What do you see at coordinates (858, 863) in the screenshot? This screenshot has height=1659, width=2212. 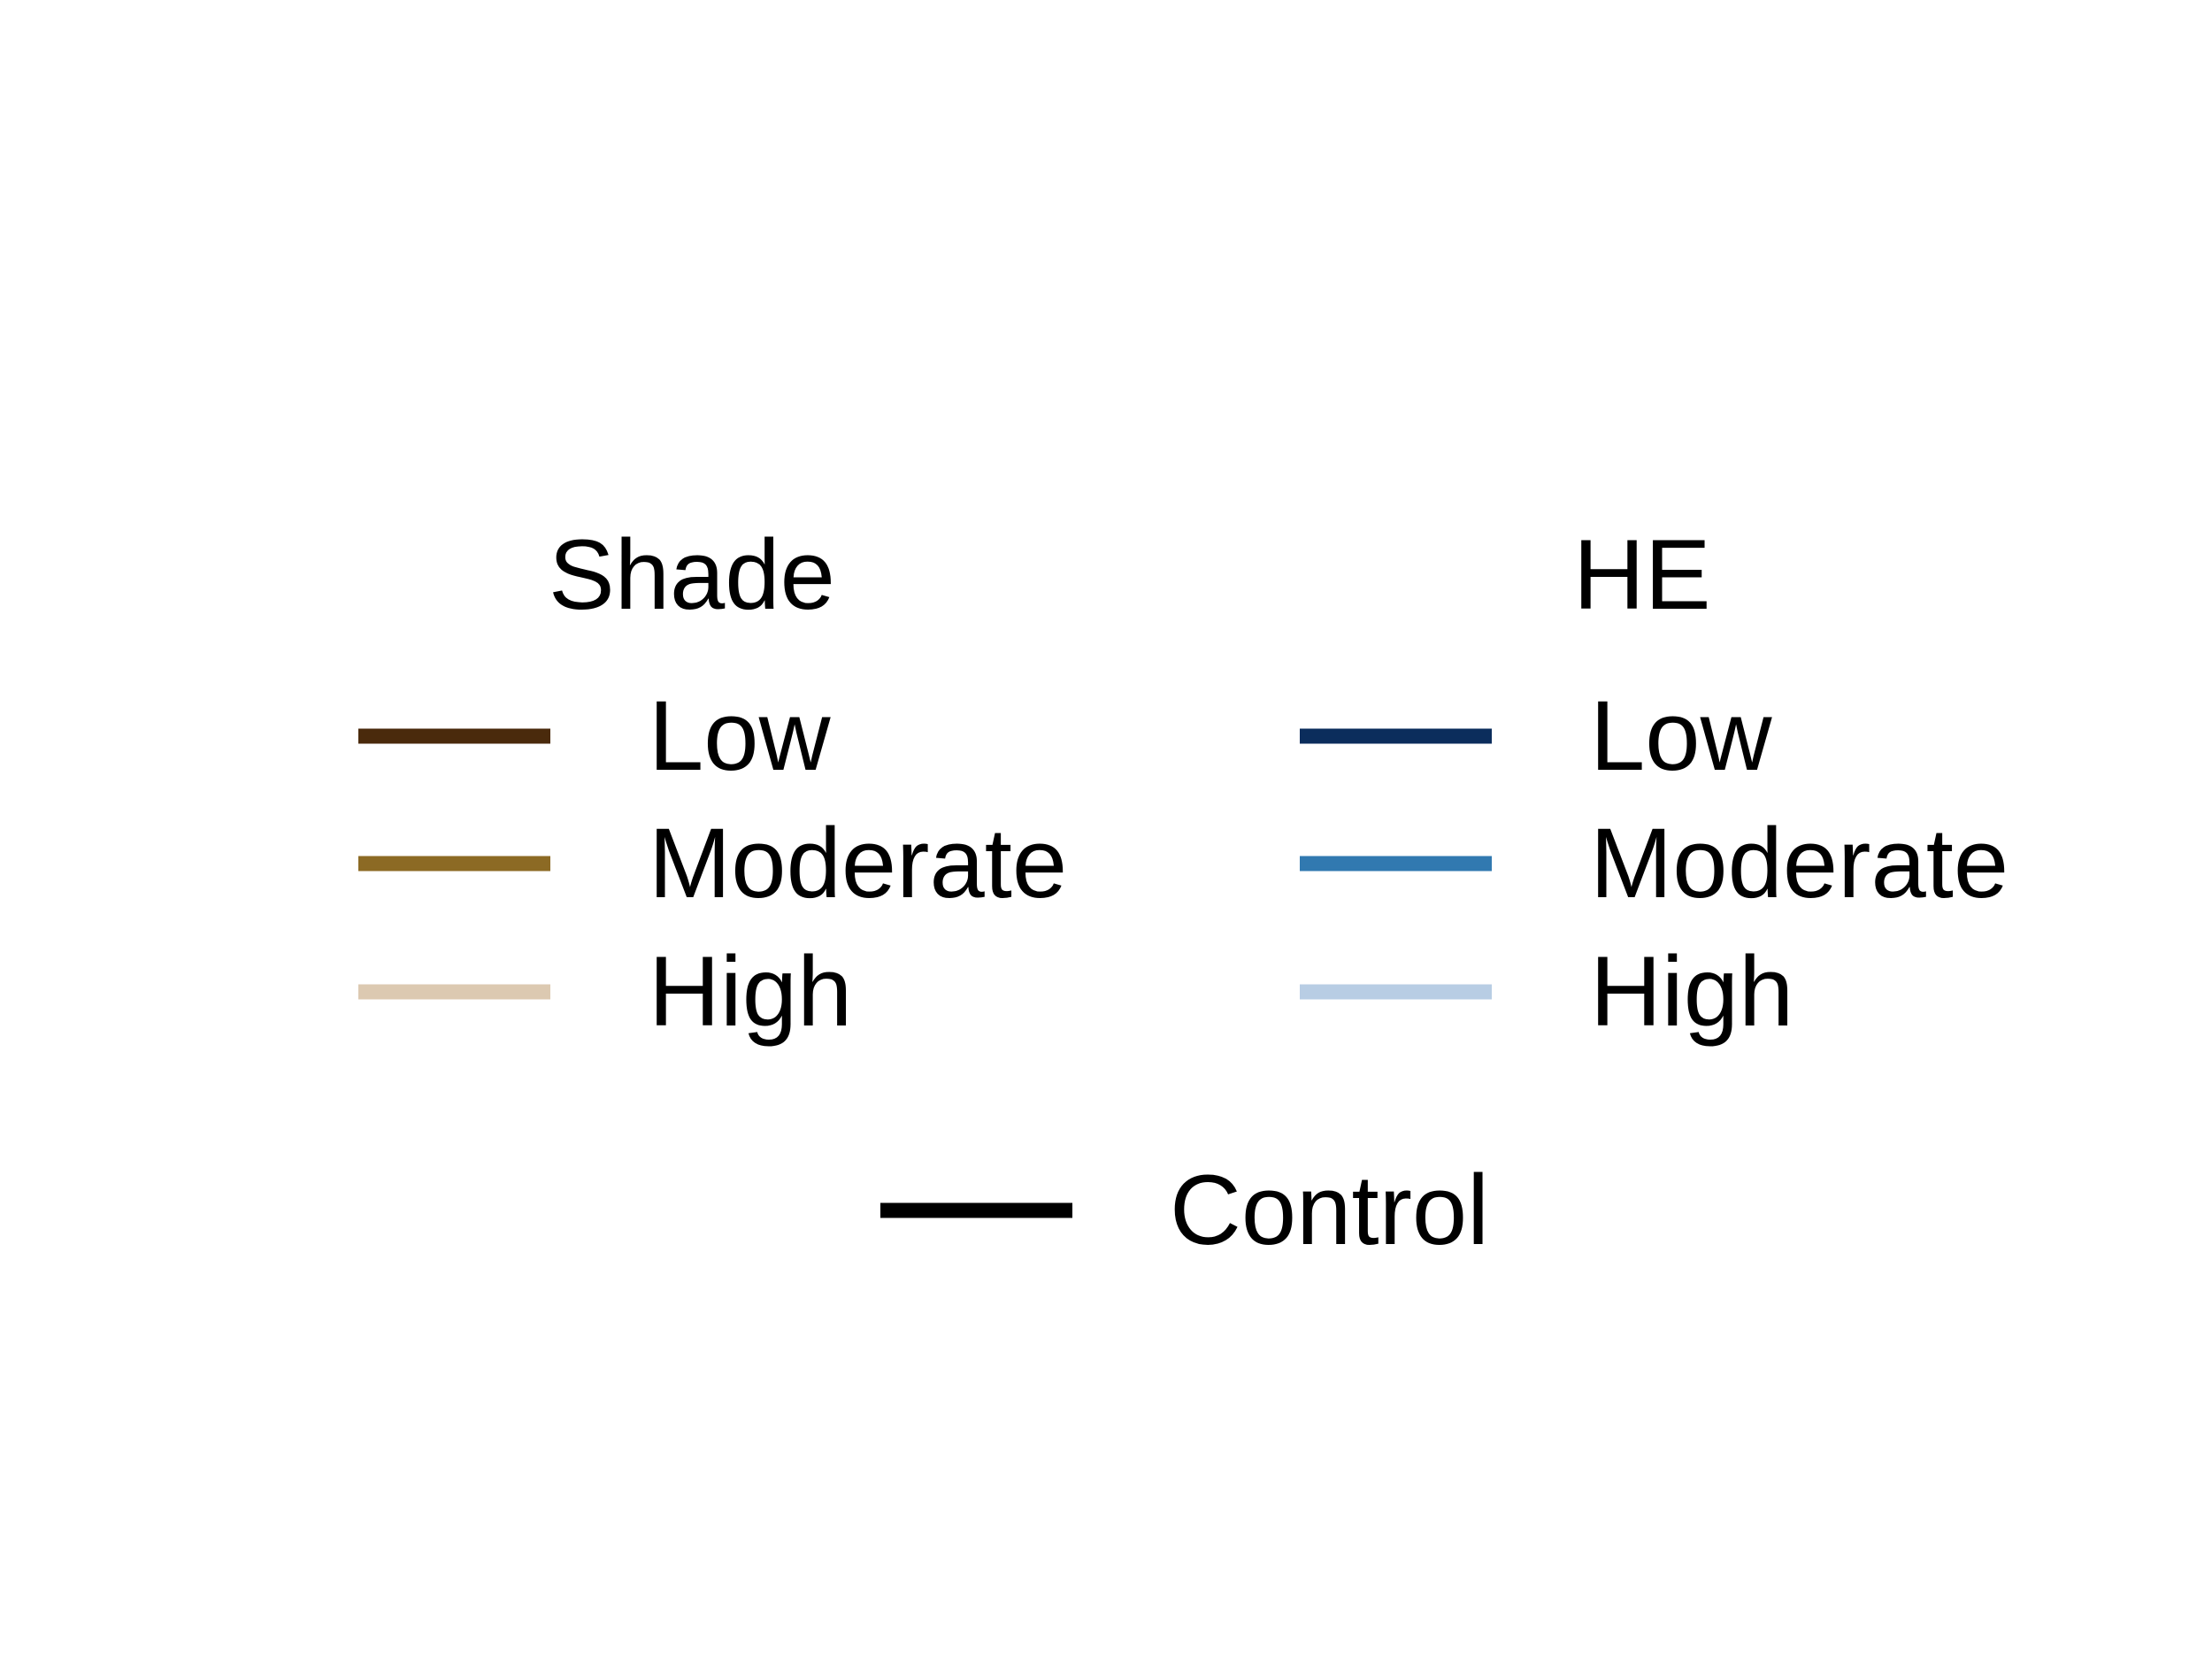 I see `legend-label-shade-moderate: Moderate` at bounding box center [858, 863].